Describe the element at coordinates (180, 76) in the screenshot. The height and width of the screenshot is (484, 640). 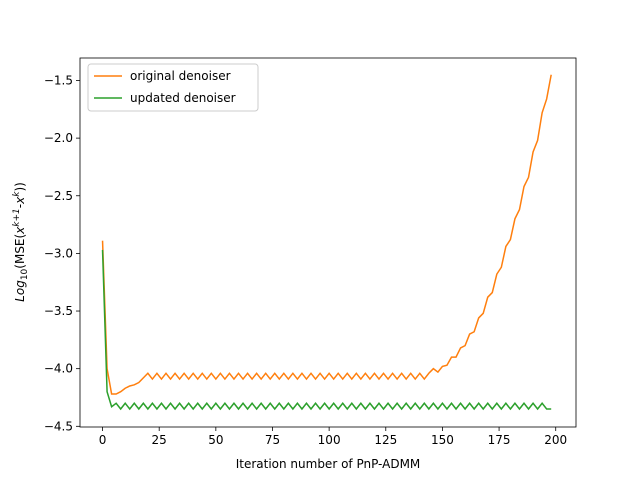
I see `legend-label: original denoiser` at that location.